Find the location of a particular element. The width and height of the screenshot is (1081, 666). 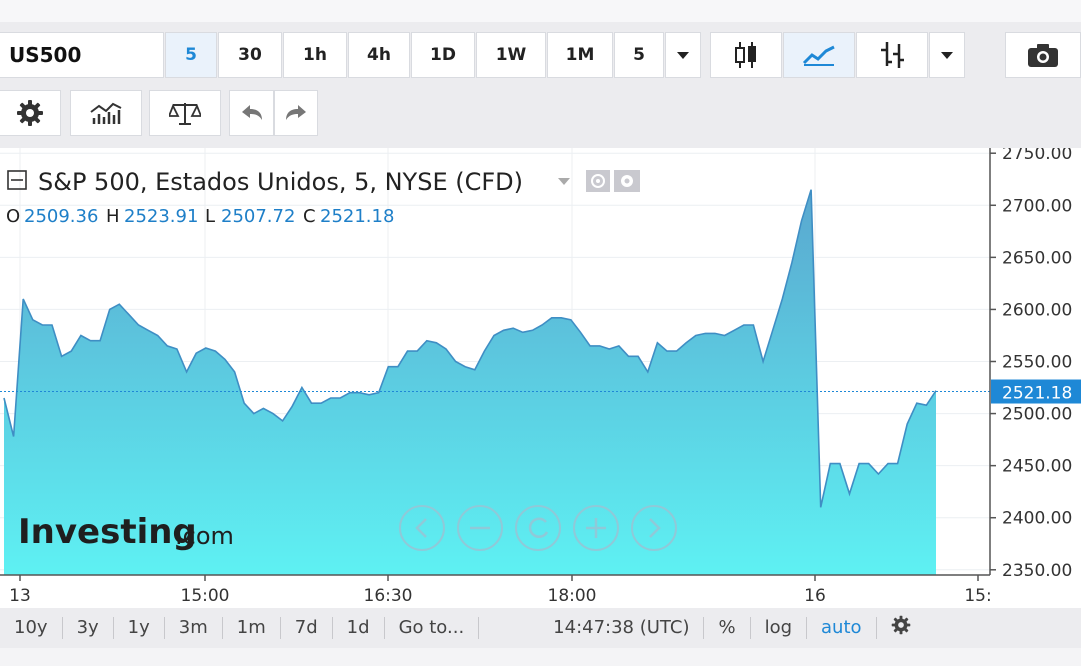

current-price-label: 2521.18 is located at coordinates (1037, 394).